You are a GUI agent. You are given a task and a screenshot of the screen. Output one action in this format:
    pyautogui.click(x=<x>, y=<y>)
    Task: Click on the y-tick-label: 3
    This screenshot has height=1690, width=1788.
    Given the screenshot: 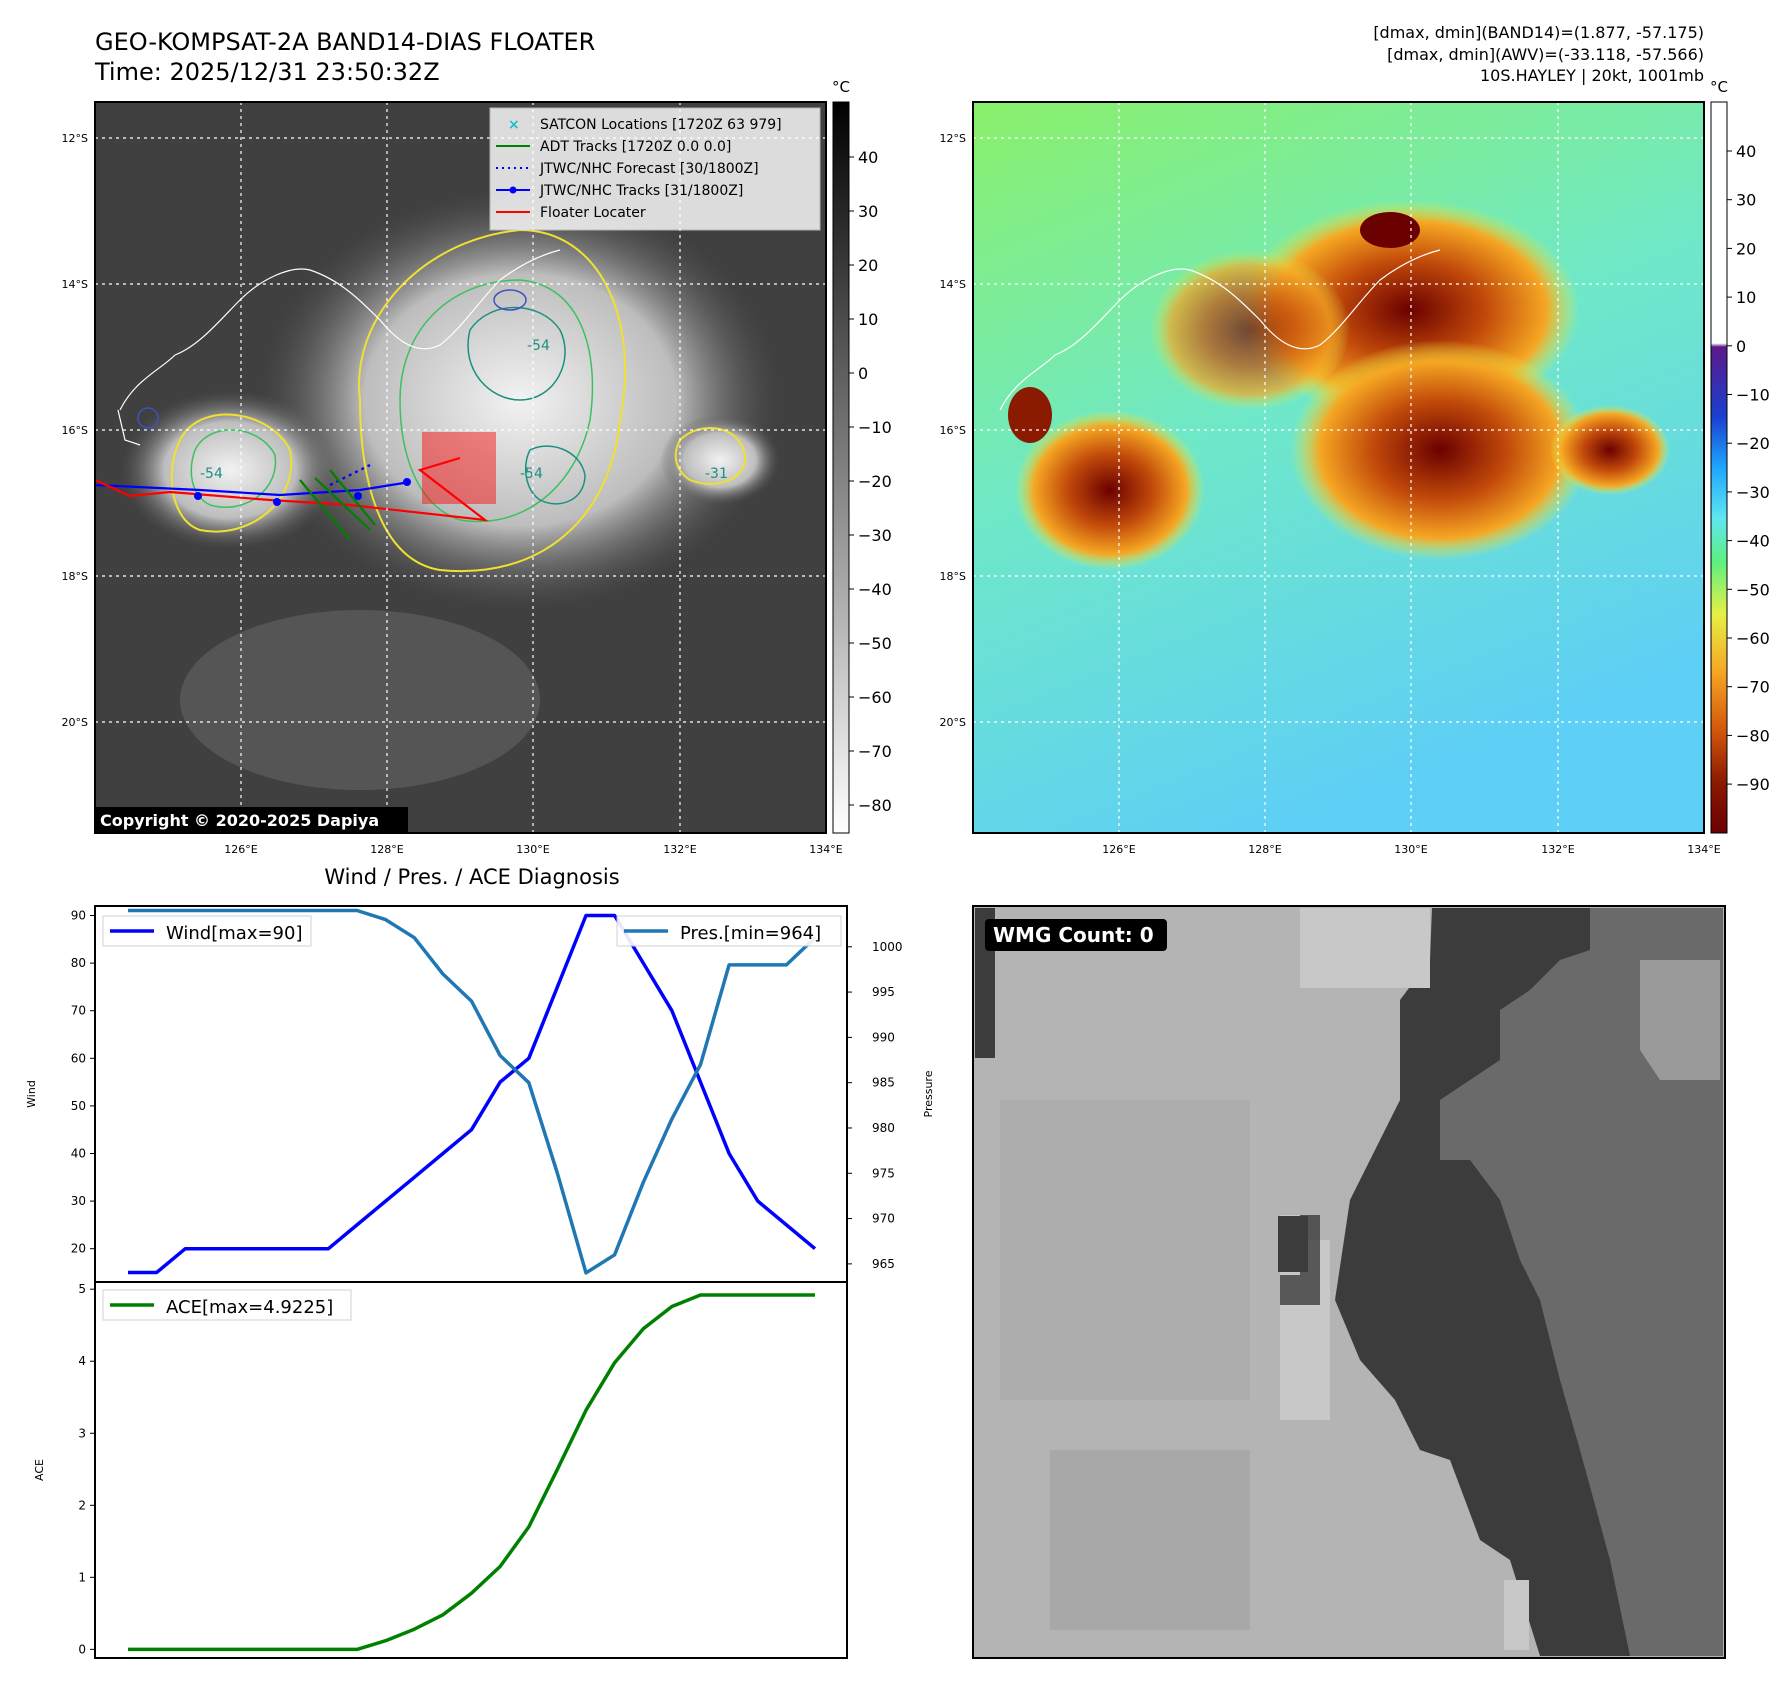 What is the action you would take?
    pyautogui.click(x=82, y=1433)
    